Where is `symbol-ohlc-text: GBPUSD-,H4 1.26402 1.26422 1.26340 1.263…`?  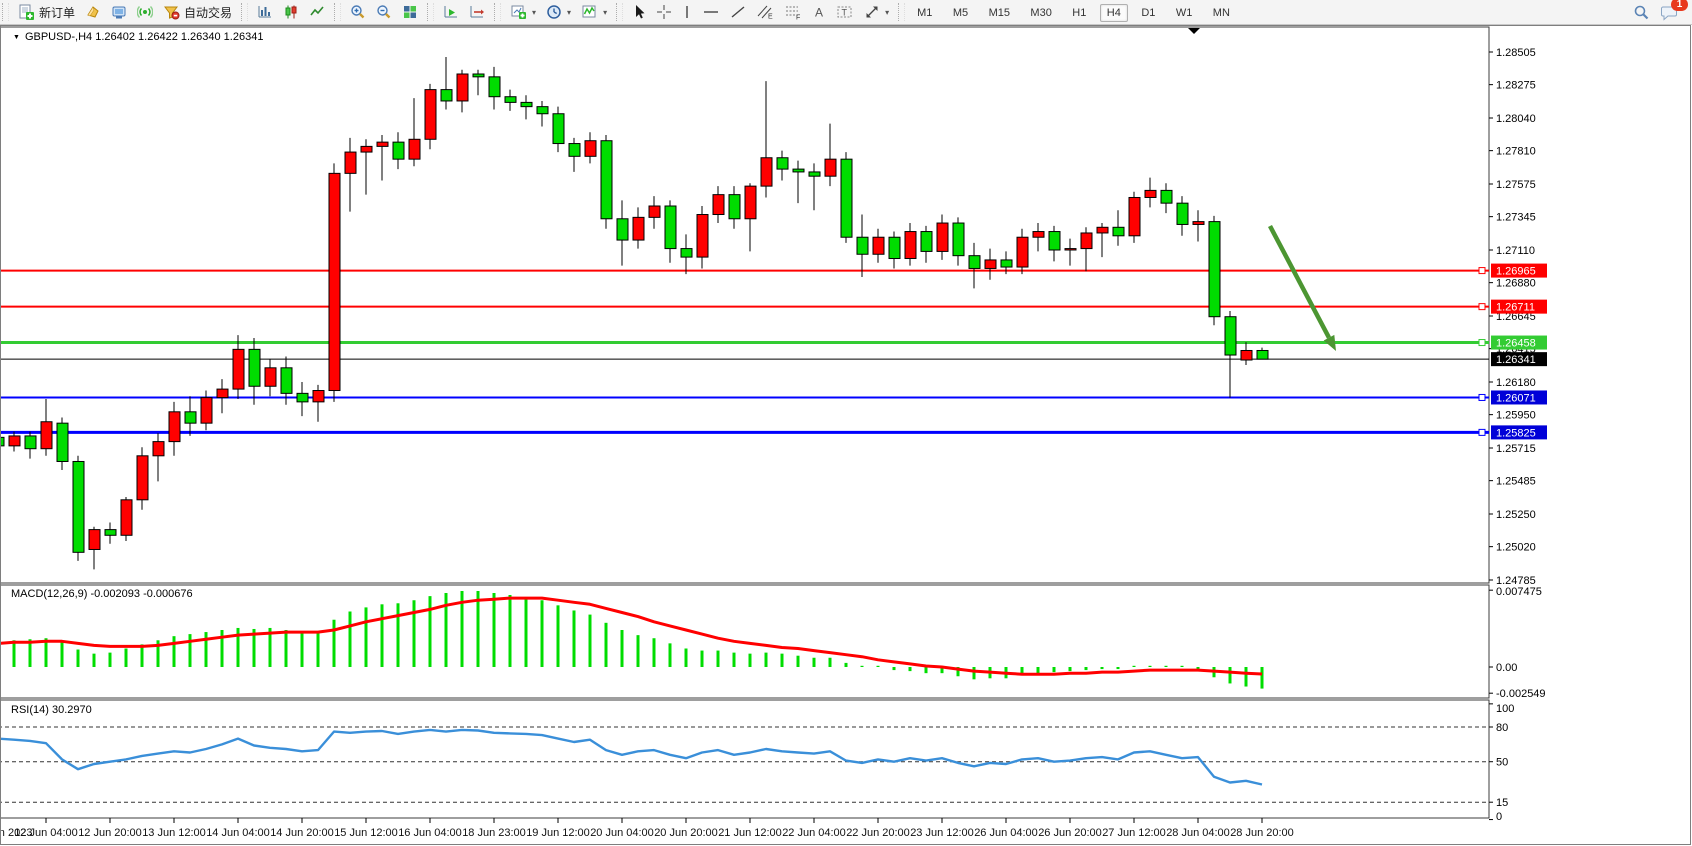
symbol-ohlc-text: GBPUSD-,H4 1.26402 1.26422 1.26340 1.263… is located at coordinates (144, 37).